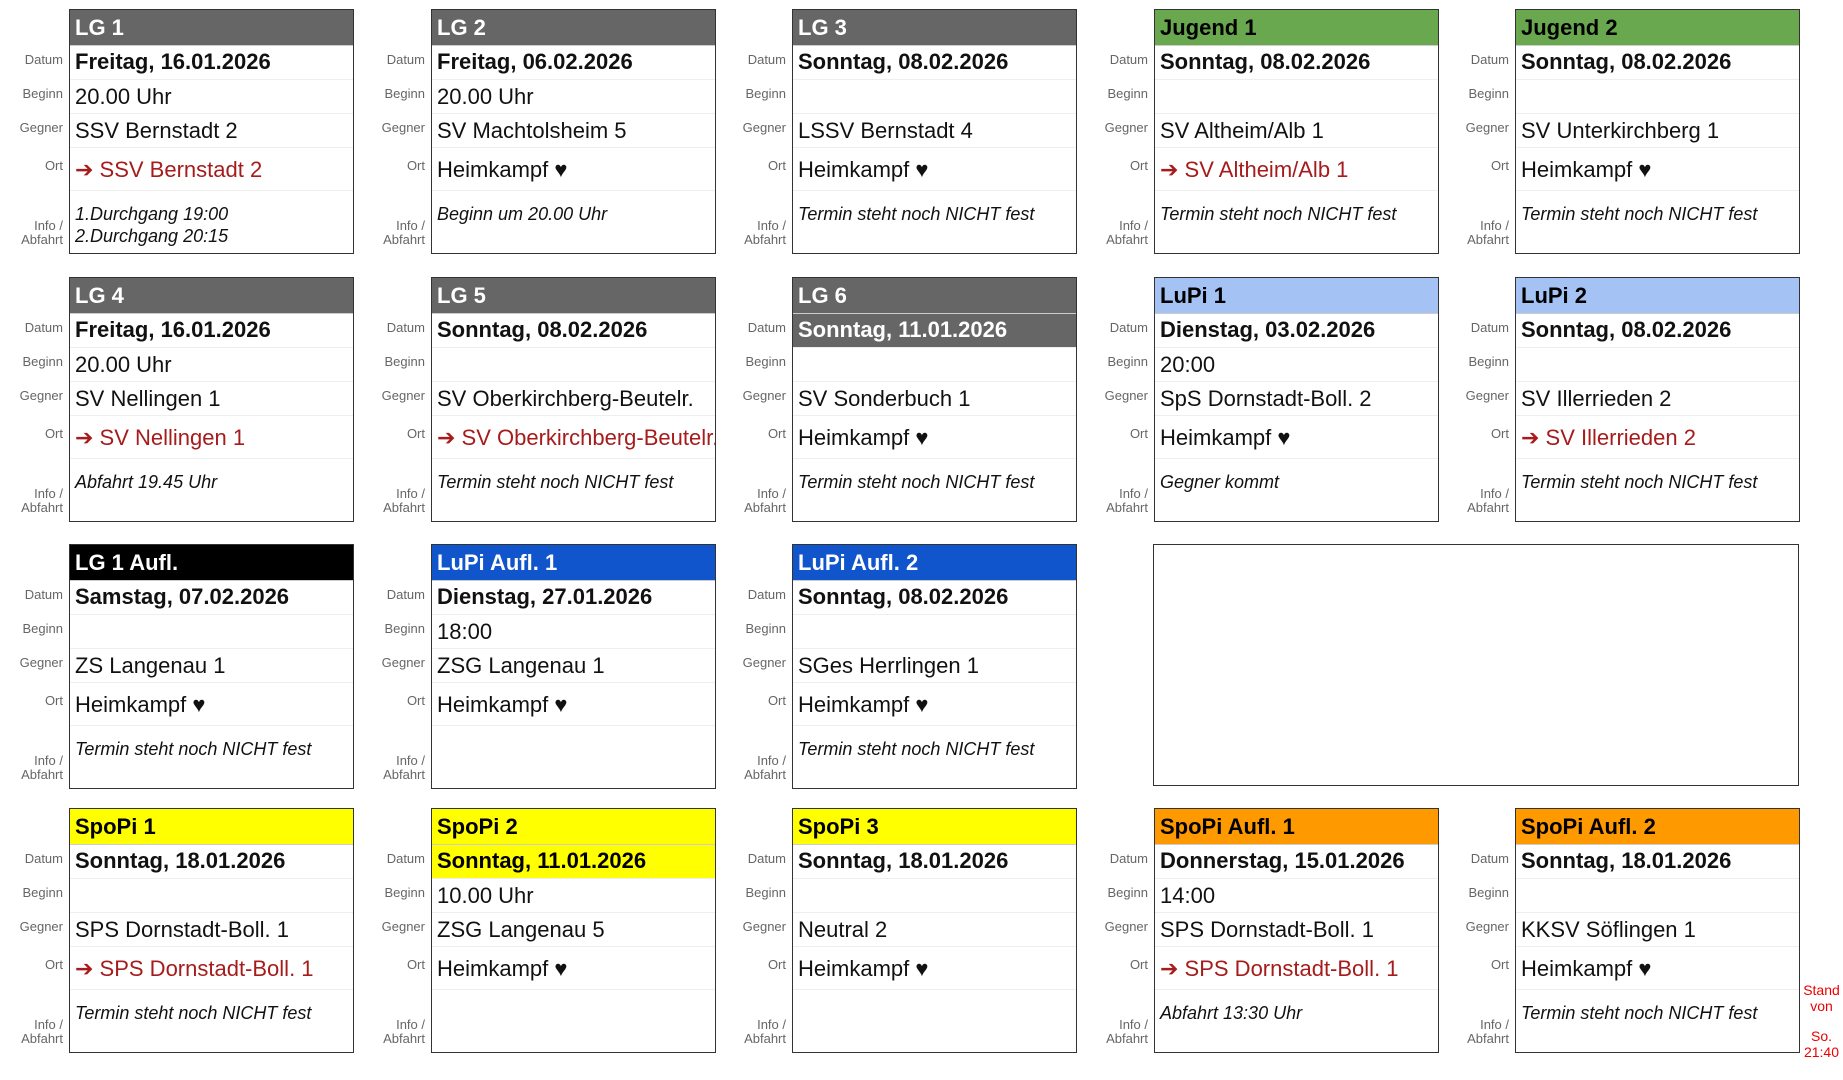 The width and height of the screenshot is (1843, 1080). Describe the element at coordinates (211, 827) in the screenshot. I see `team-title: SpoPi 1` at that location.